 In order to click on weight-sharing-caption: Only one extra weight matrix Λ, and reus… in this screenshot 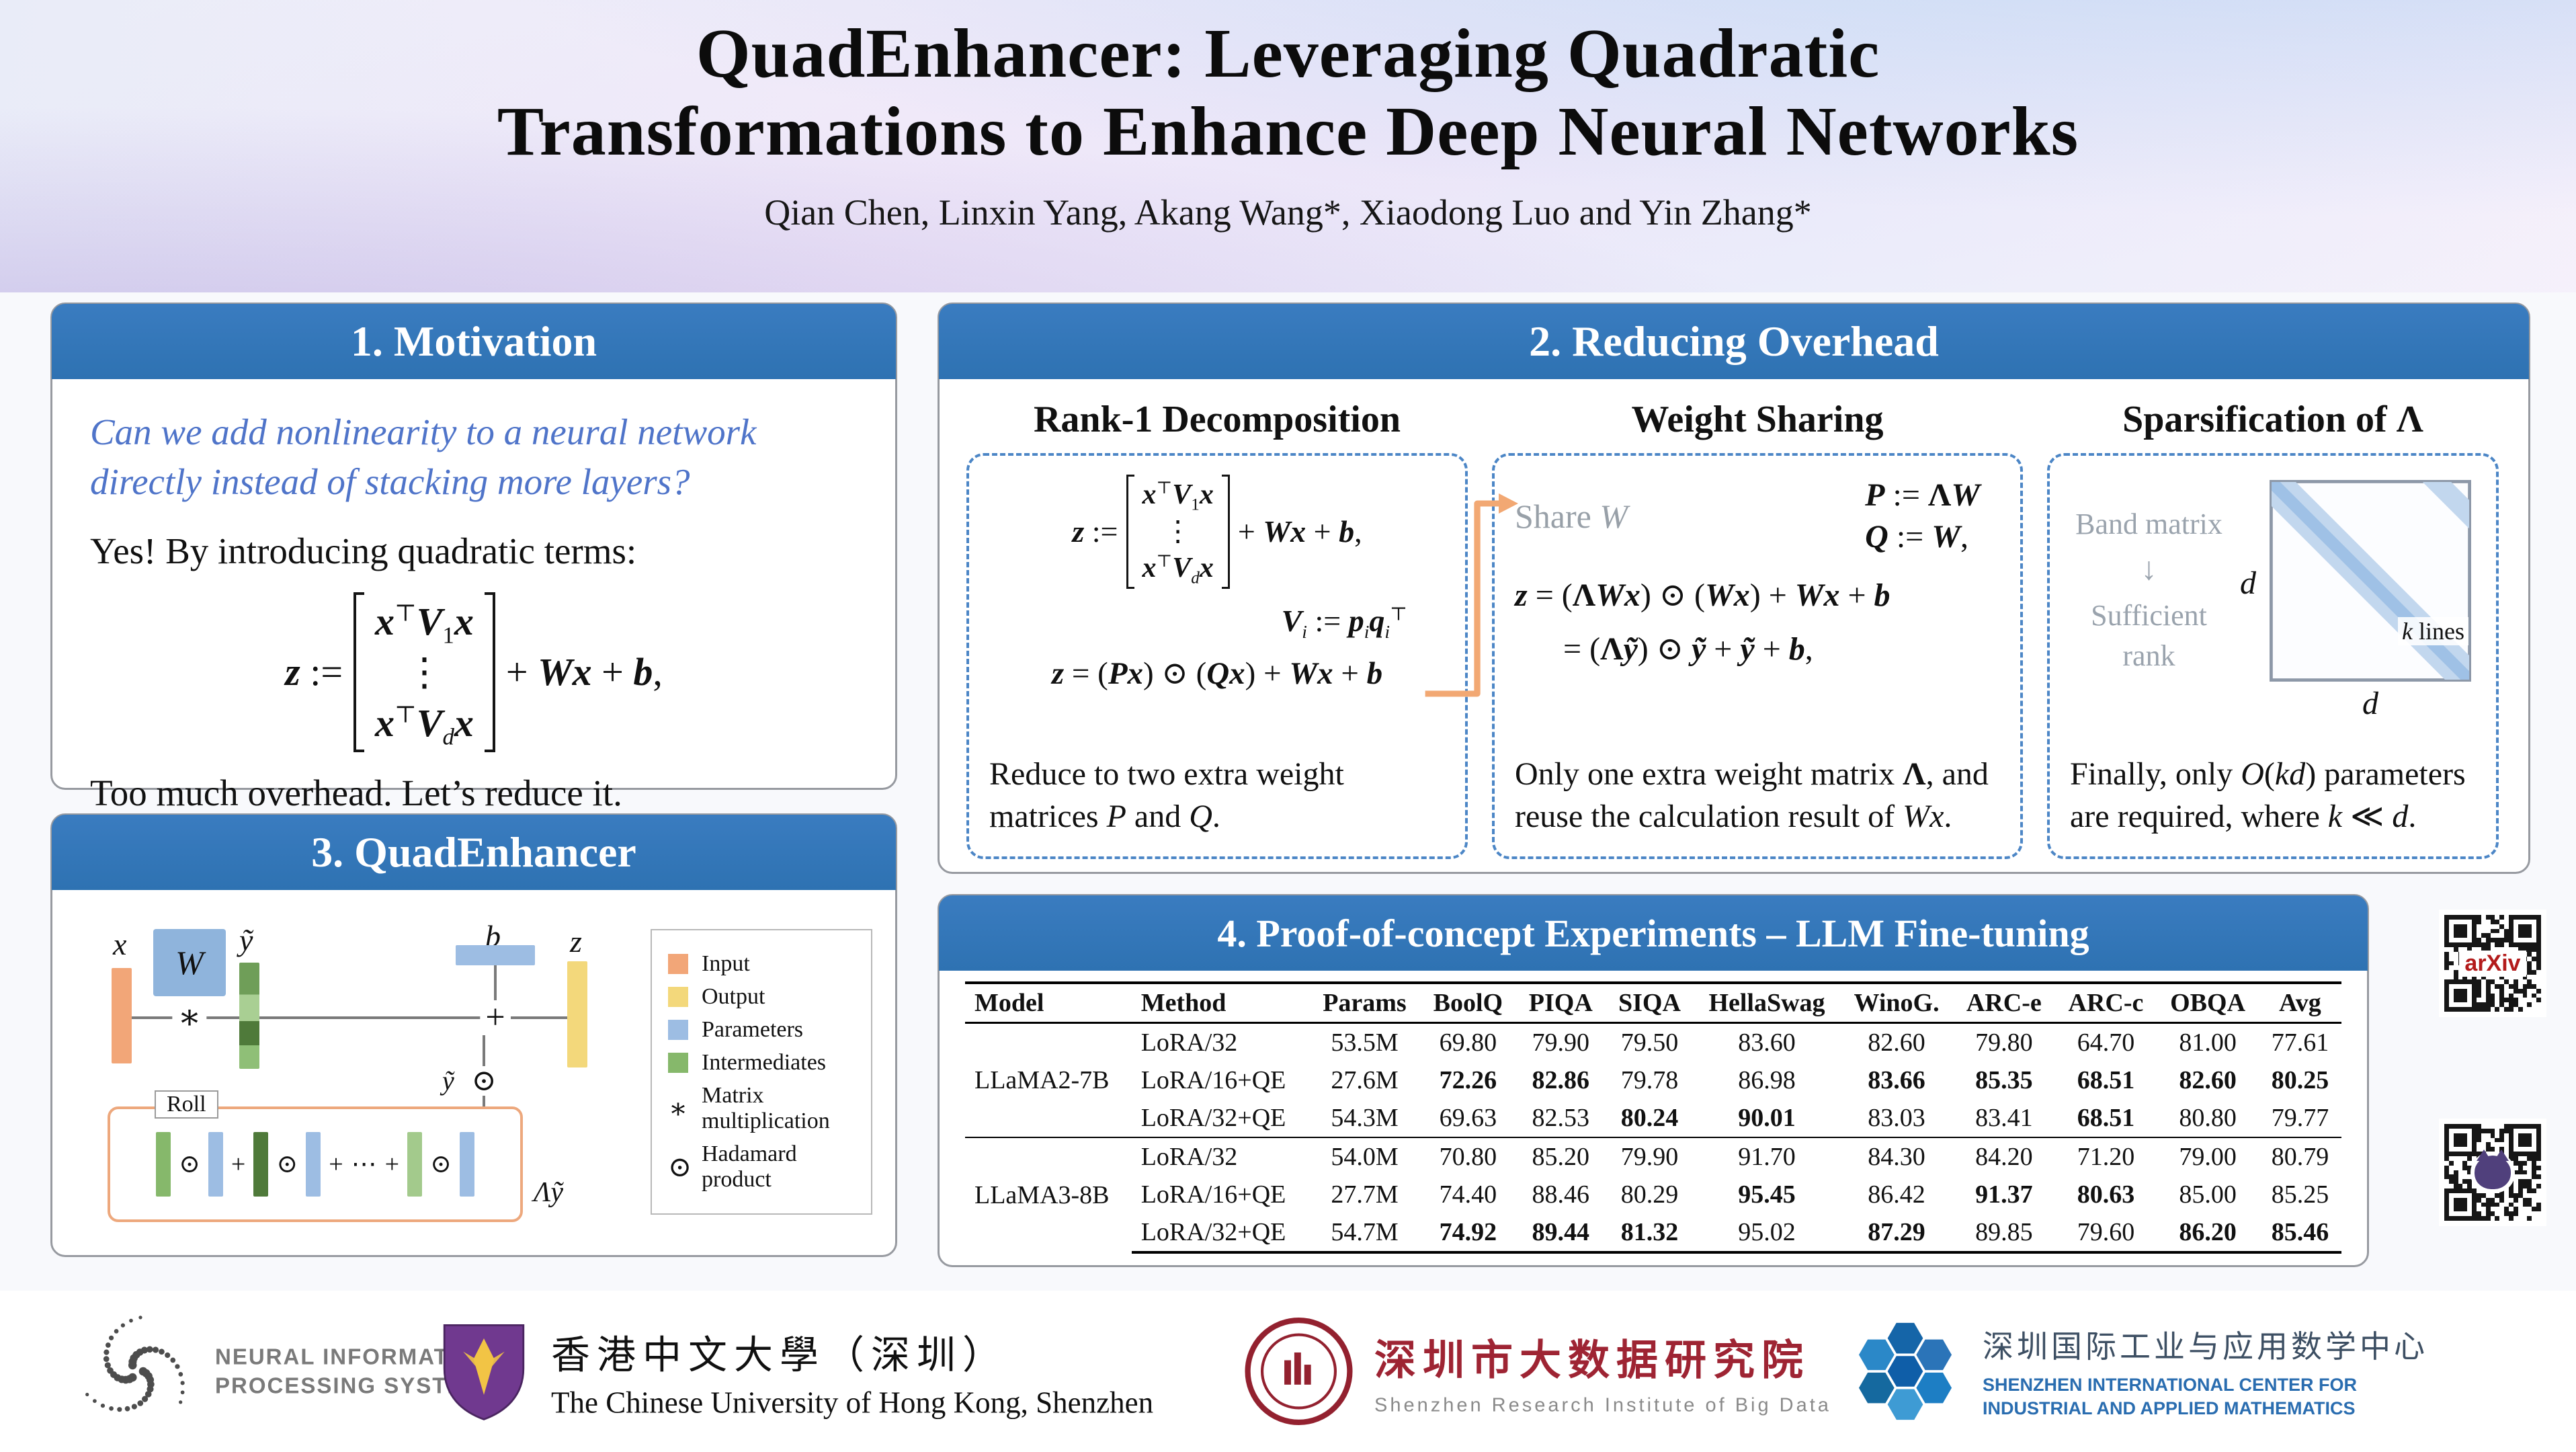, I will do `click(1752, 795)`.